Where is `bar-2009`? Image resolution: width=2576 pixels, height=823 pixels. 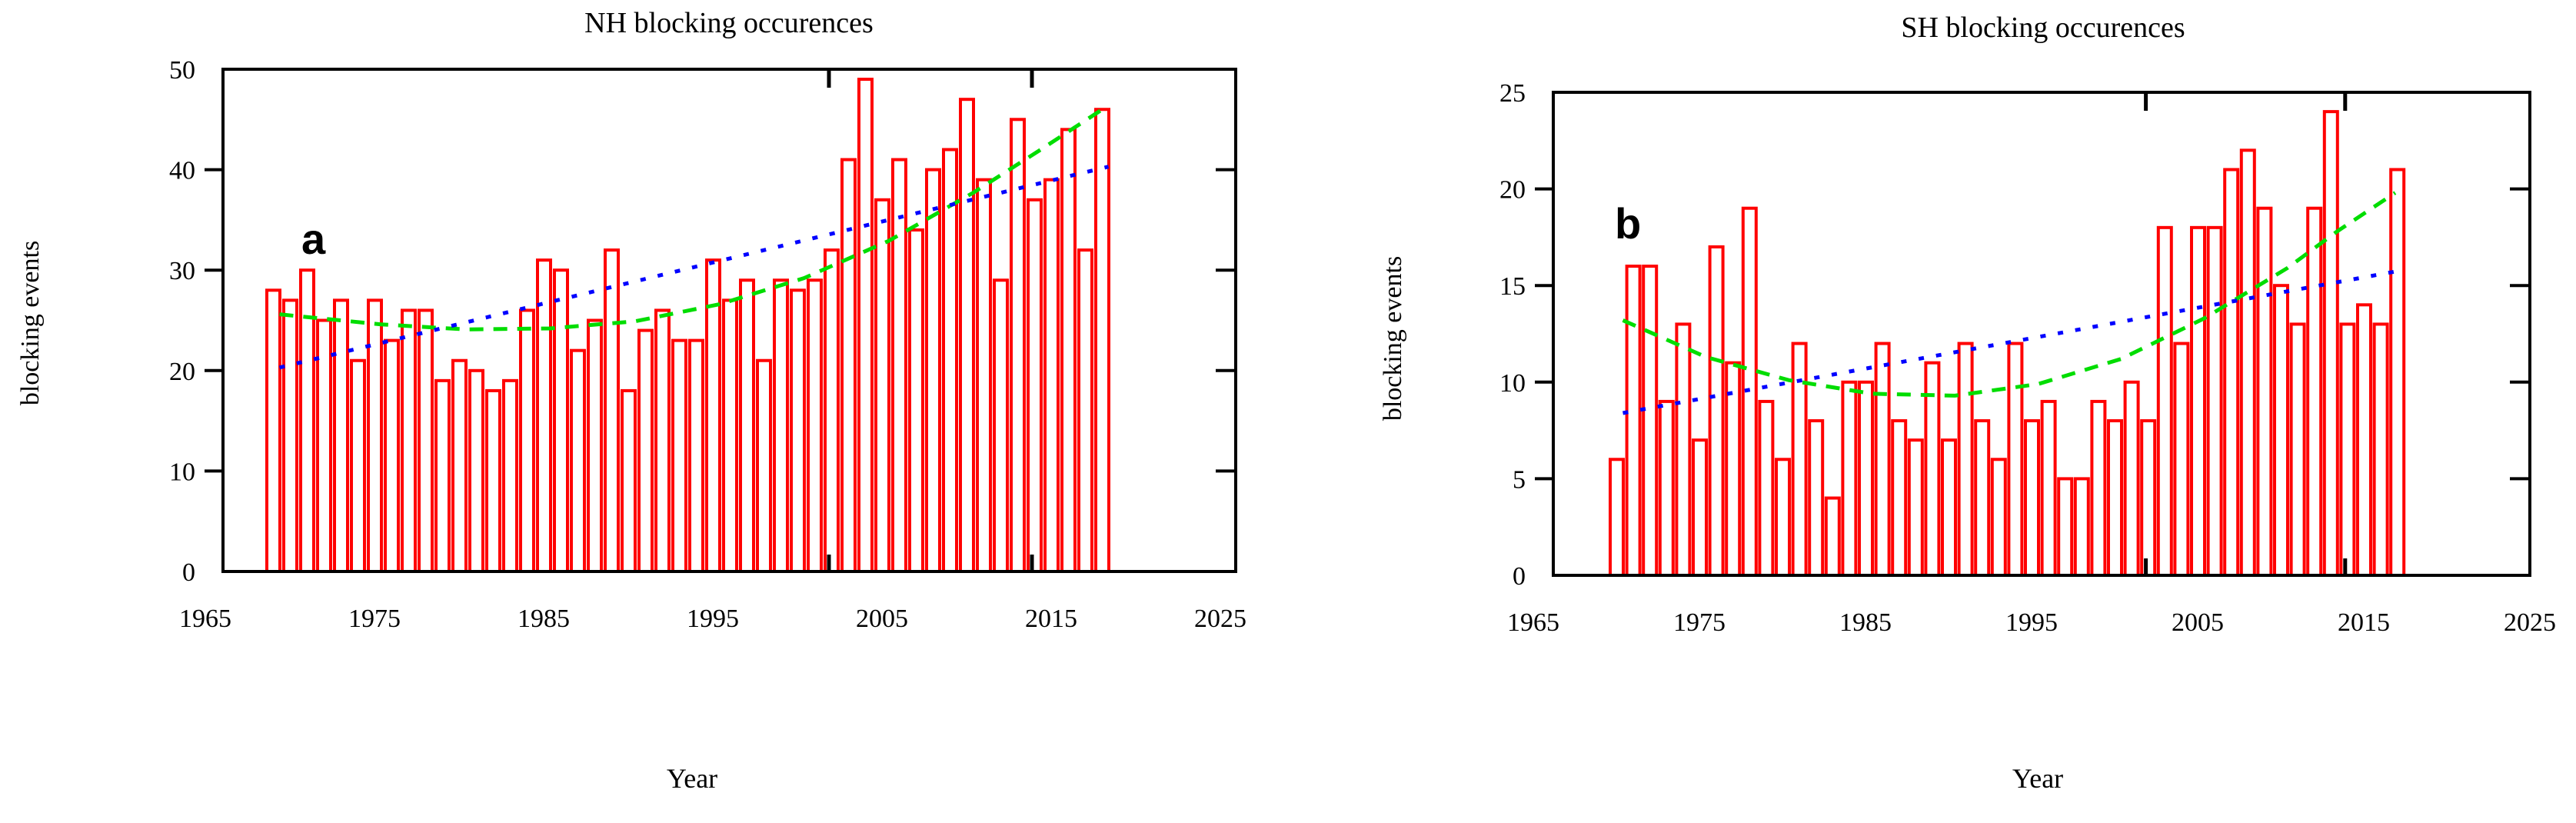
bar-2009 is located at coordinates (2264, 391).